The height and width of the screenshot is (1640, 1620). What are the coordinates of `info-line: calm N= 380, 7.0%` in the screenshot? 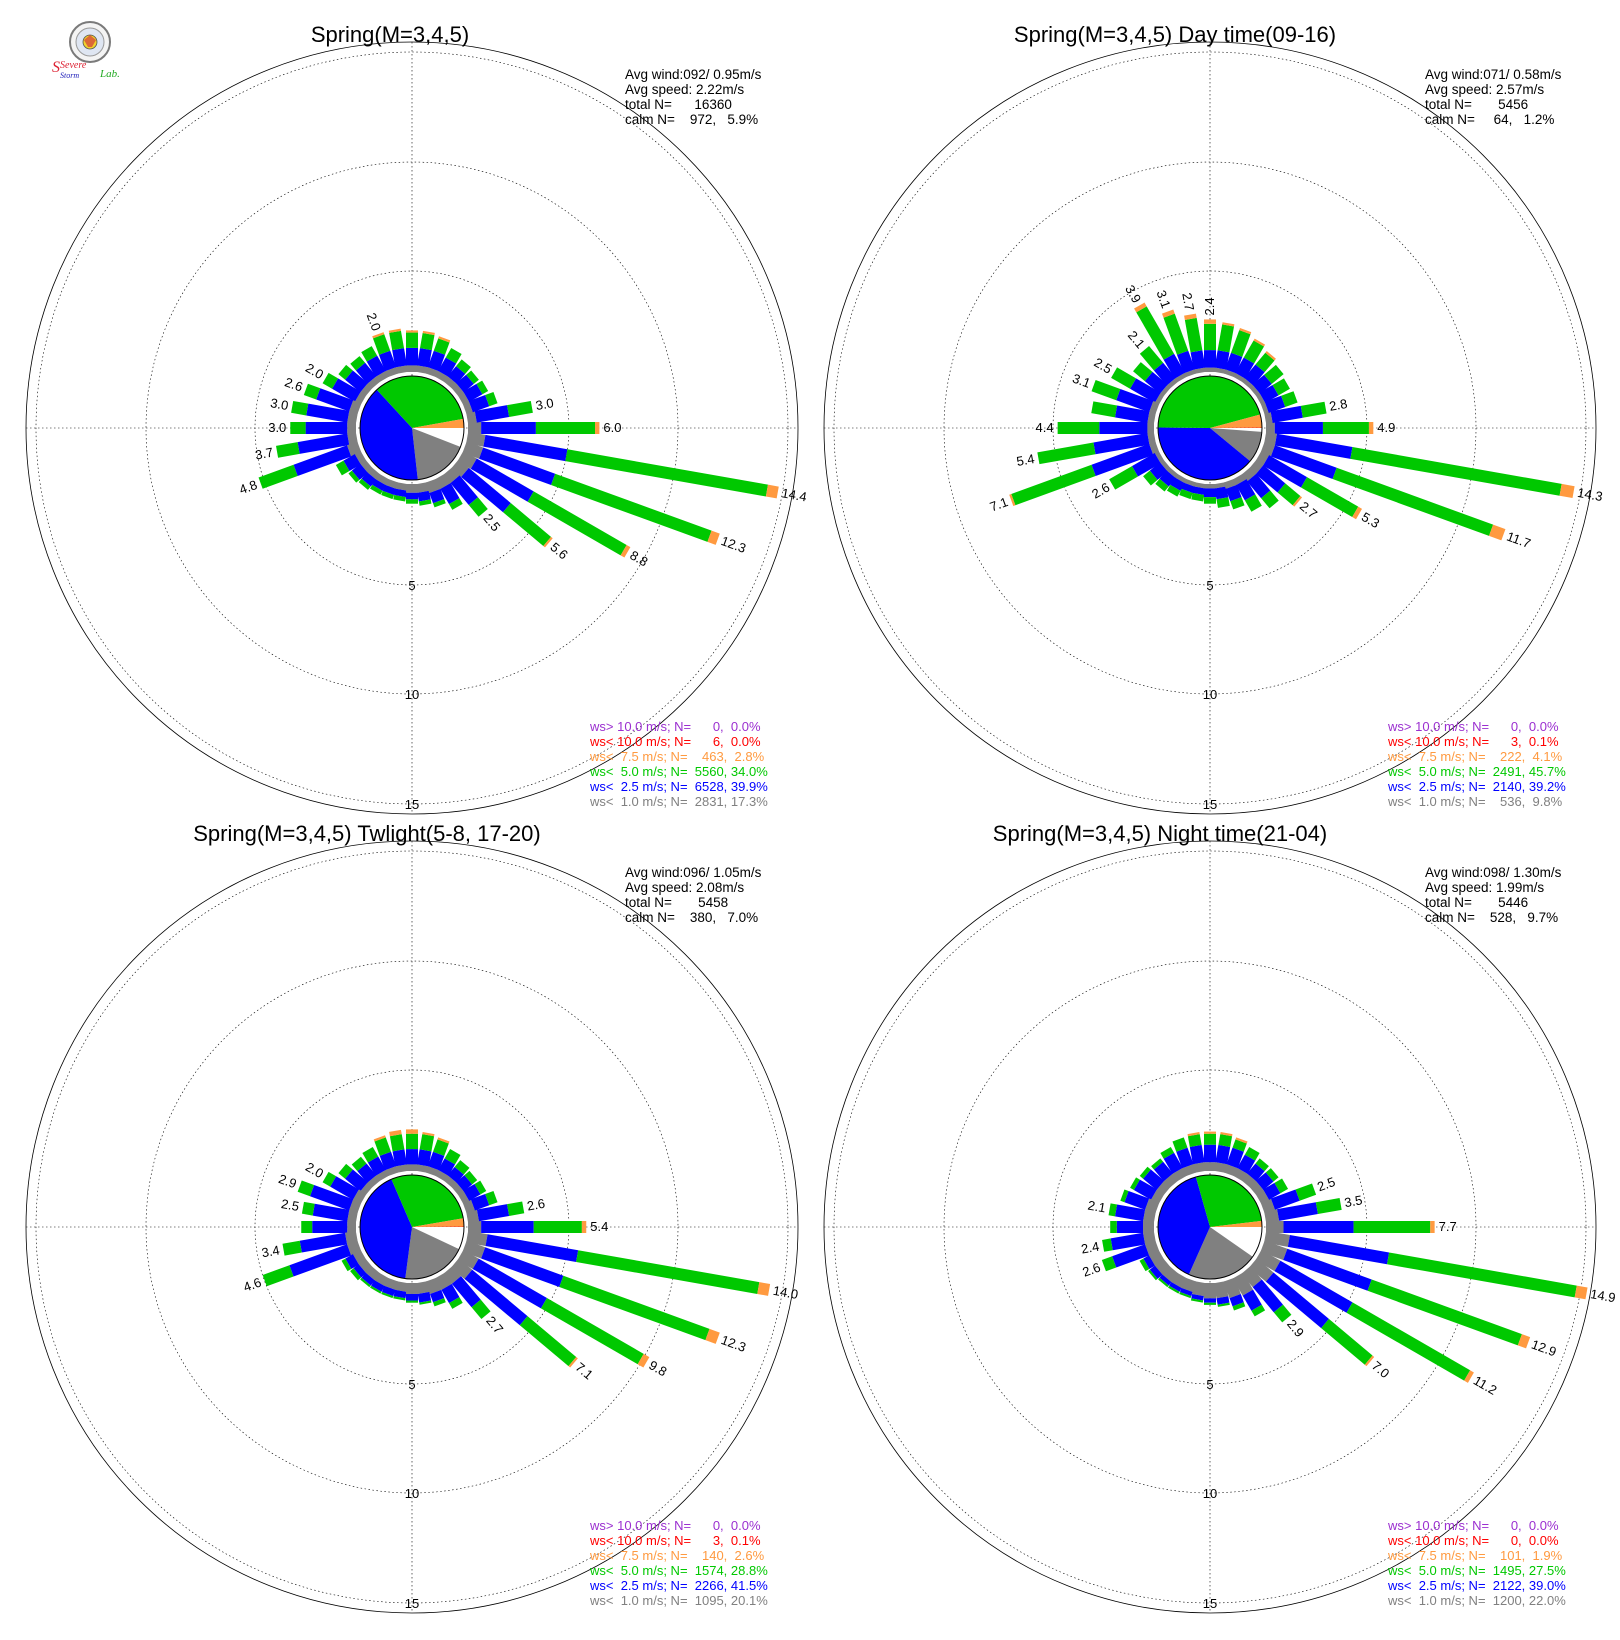 It's located at (691, 917).